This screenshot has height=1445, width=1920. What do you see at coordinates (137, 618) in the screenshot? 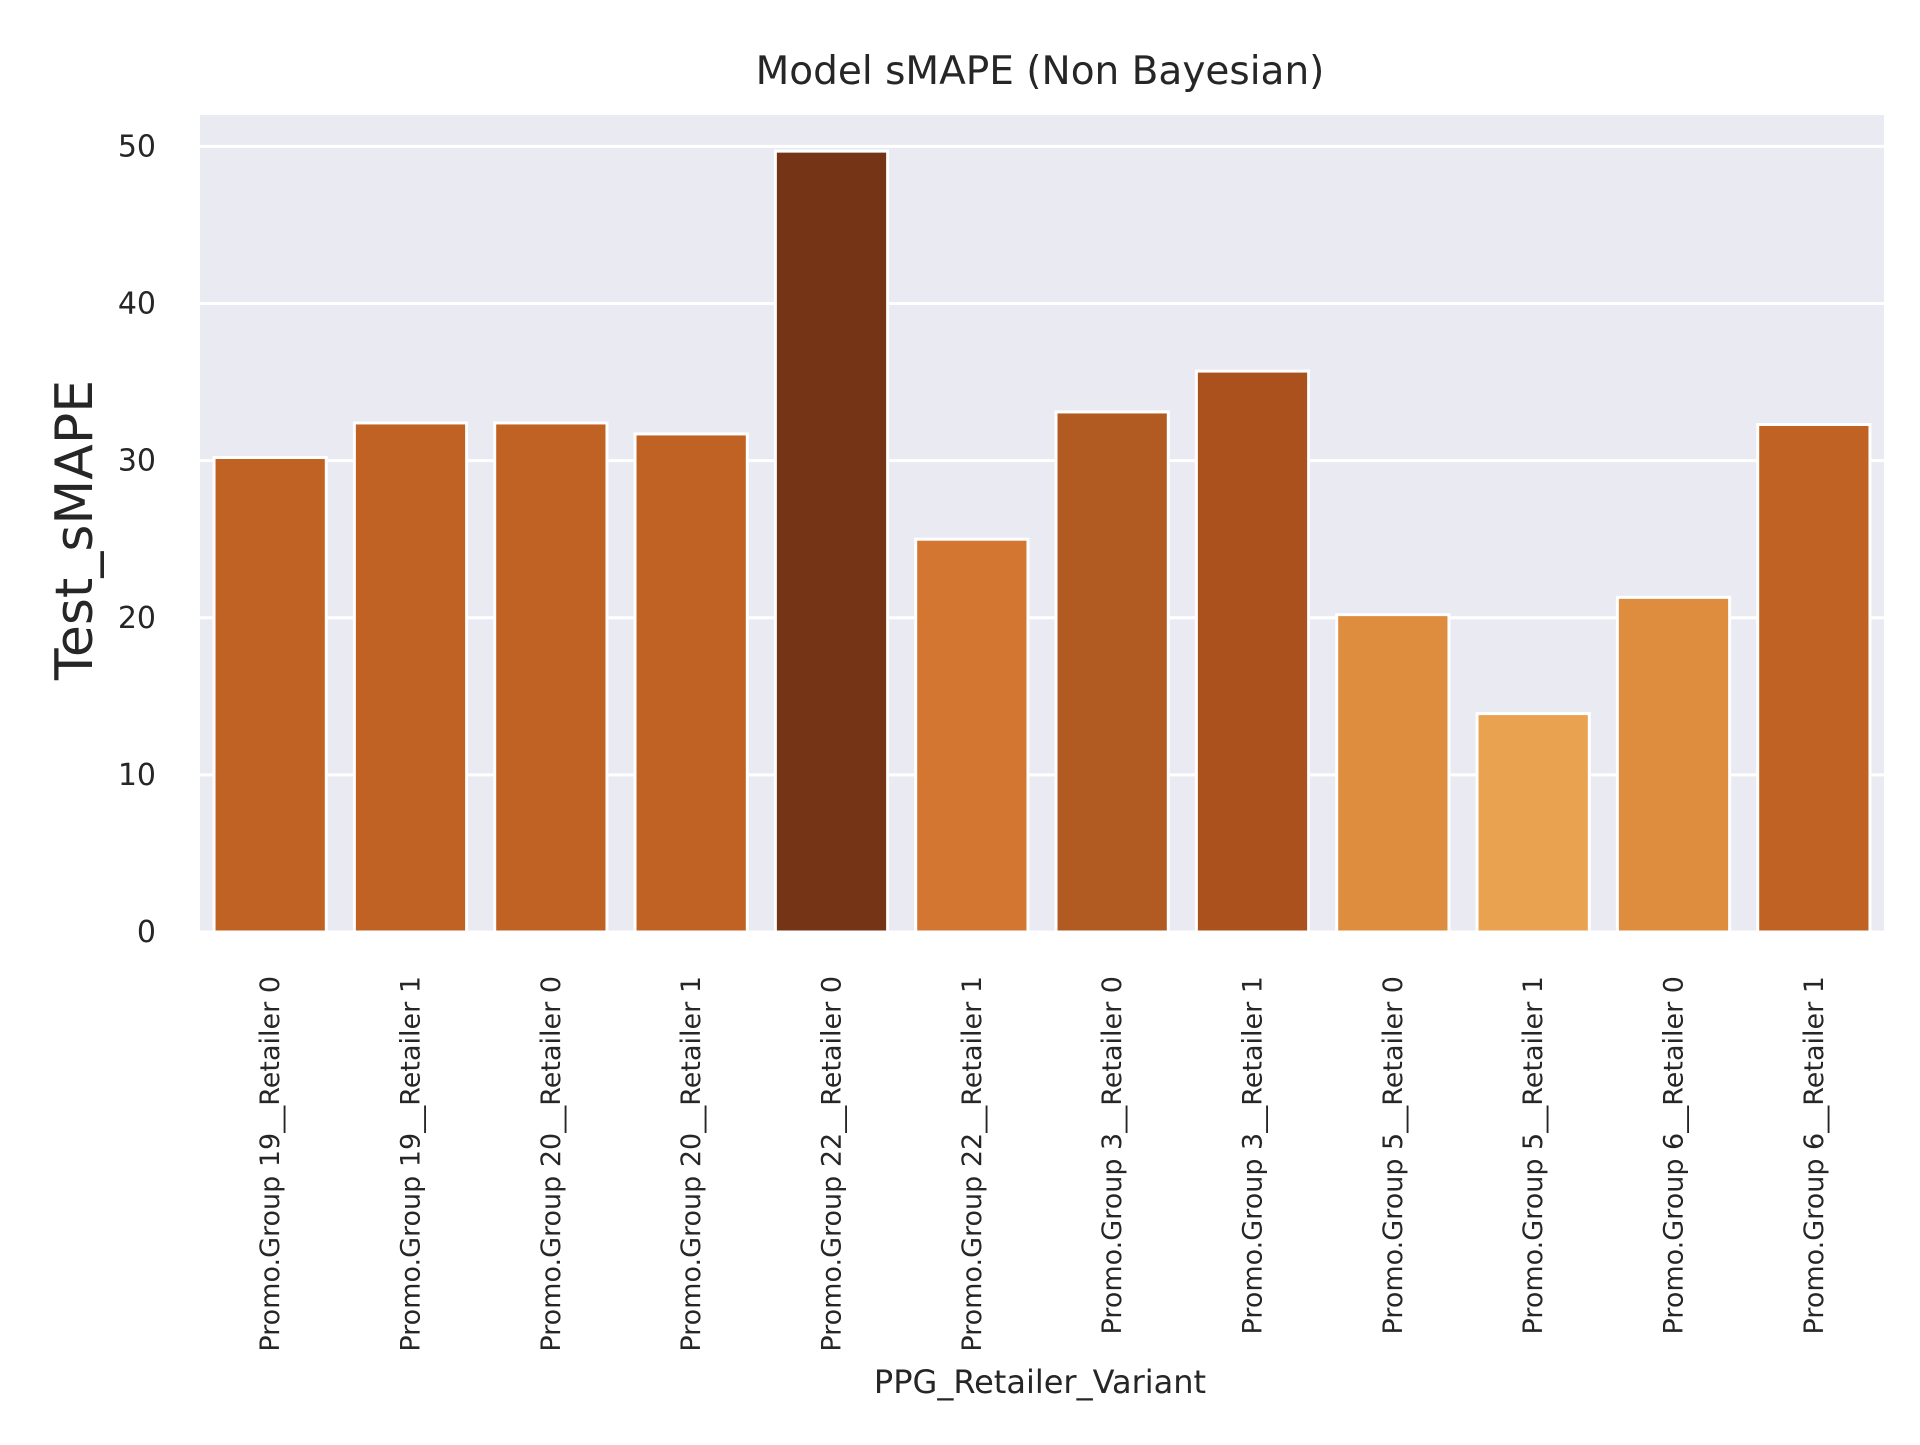
I see `y-tick-label: 20` at bounding box center [137, 618].